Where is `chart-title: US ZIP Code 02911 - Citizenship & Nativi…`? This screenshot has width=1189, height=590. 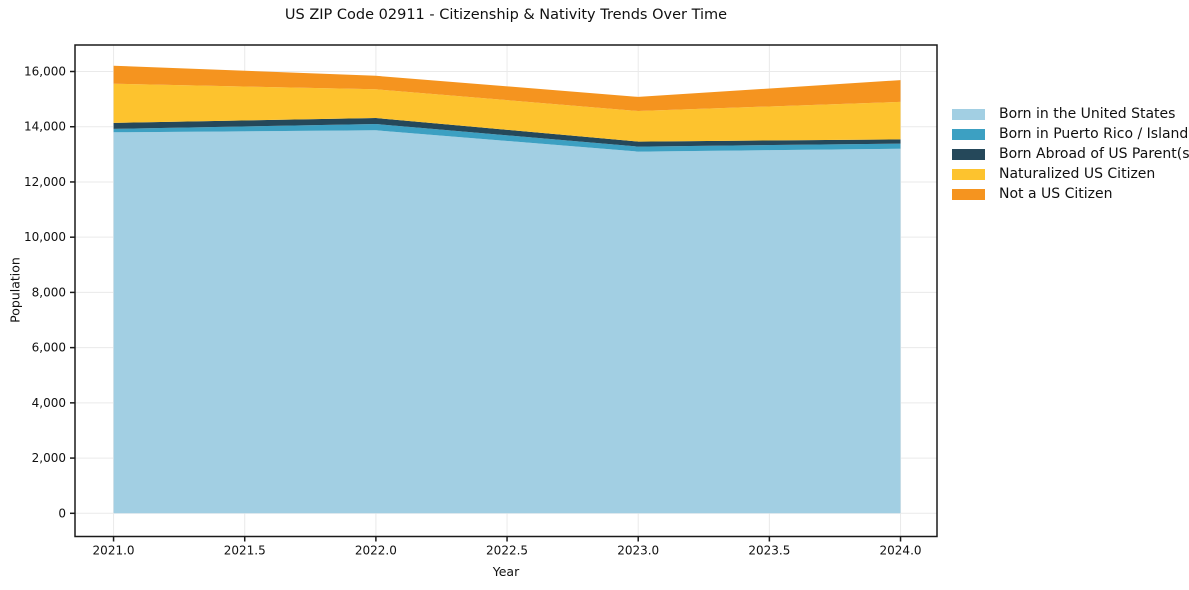 chart-title: US ZIP Code 02911 - Citizenship & Nativi… is located at coordinates (506, 15).